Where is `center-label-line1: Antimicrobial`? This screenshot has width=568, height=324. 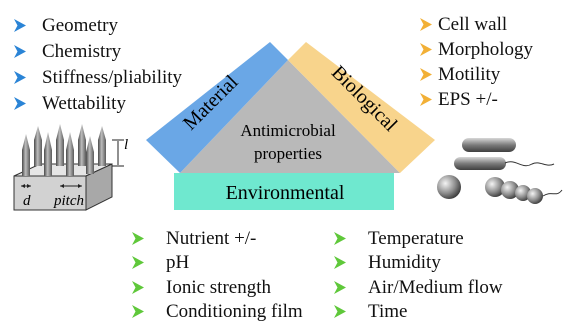
center-label-line1: Antimicrobial is located at coordinates (288, 130).